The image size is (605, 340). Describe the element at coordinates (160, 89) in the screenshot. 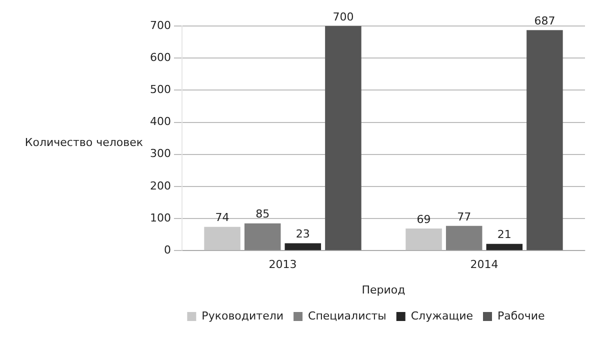

I see `y-tick-label: 500` at that location.